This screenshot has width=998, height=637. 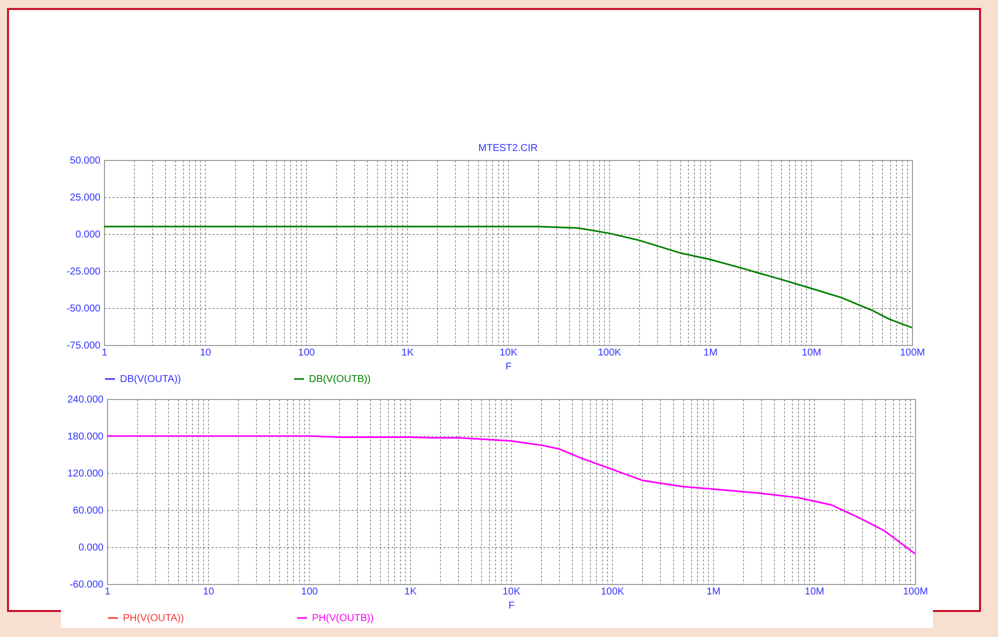 I want to click on legend-label: DB(V(OUTA)), so click(x=150, y=379).